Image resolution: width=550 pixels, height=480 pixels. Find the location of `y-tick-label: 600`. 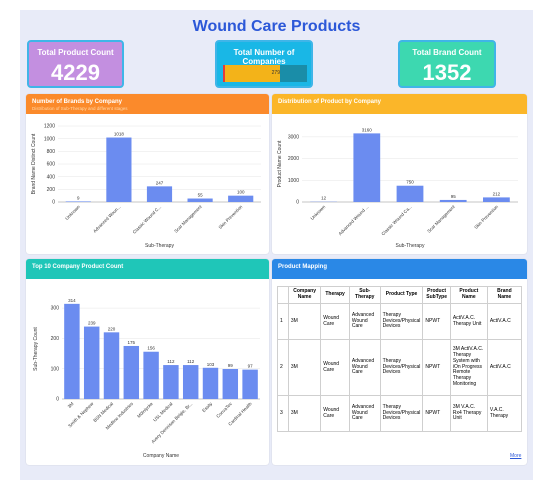

y-tick-label: 600 is located at coordinates (51, 165).